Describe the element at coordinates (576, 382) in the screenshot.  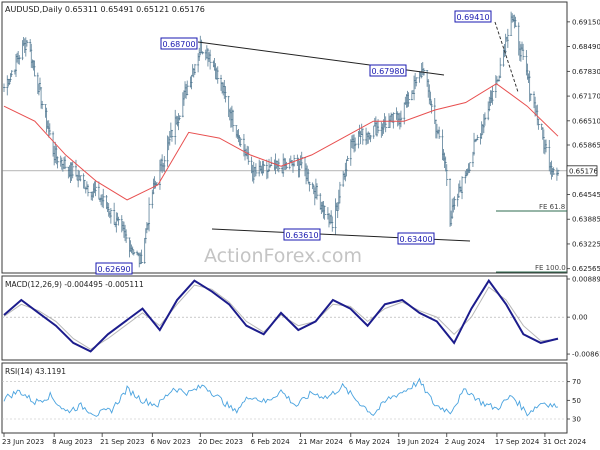
I see `rsi-y-tick-label: 70` at that location.